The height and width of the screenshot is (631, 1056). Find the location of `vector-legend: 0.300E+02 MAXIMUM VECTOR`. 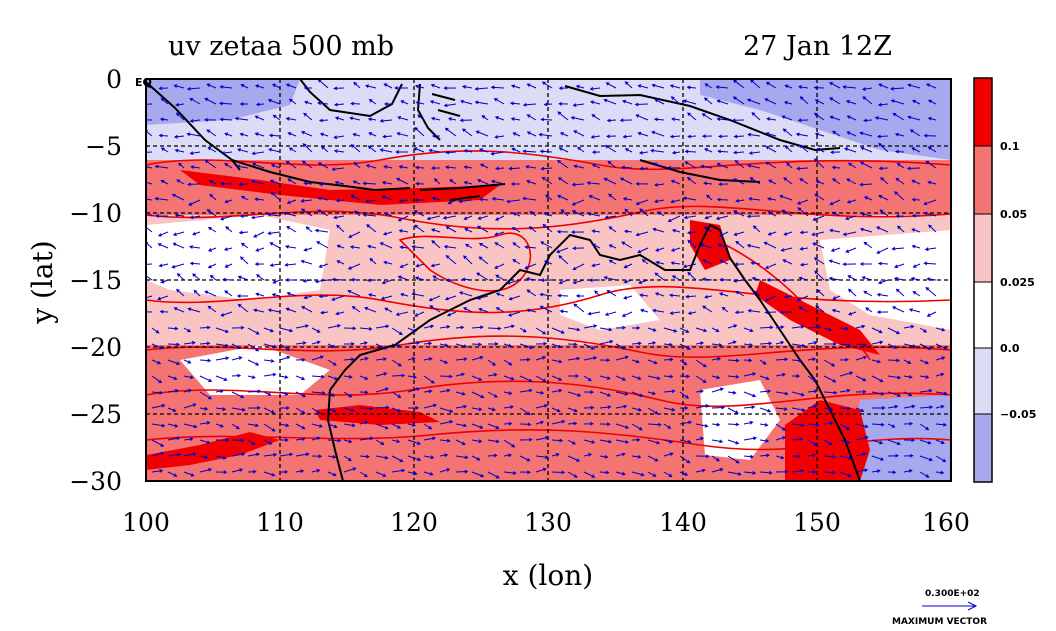

vector-legend: 0.300E+02 MAXIMUM VECTOR is located at coordinates (939, 608).